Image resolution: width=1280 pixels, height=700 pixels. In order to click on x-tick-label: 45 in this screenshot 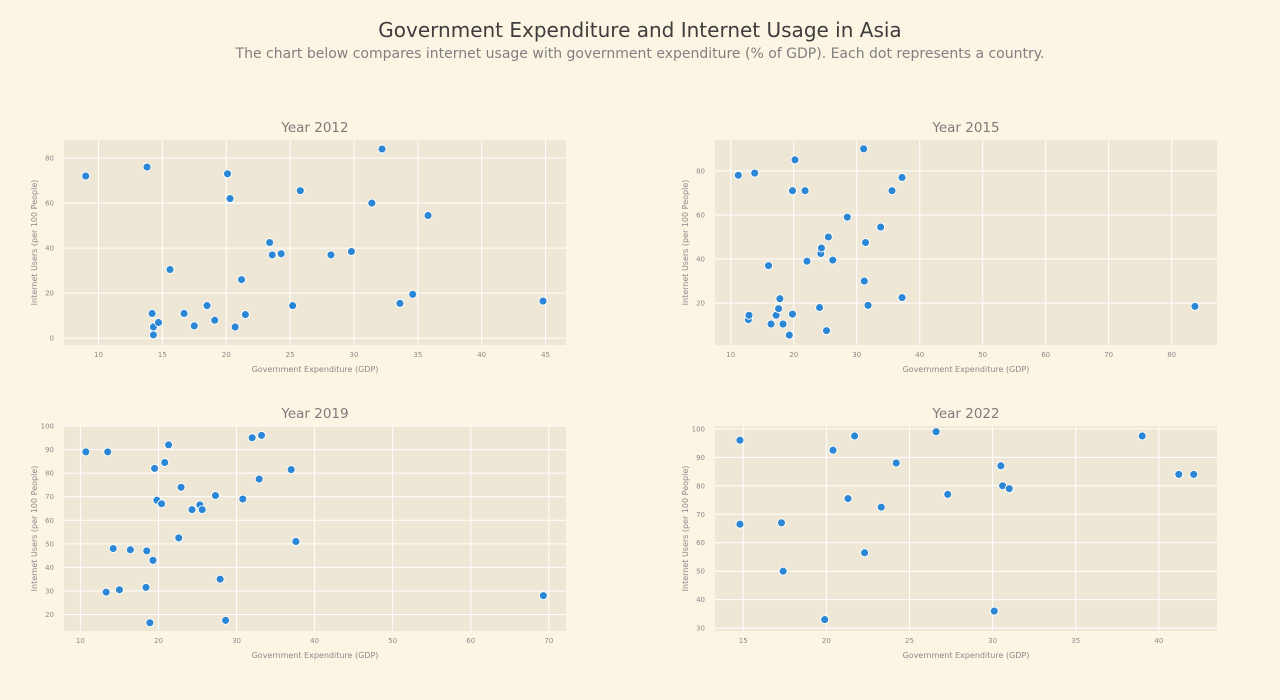, I will do `click(545, 355)`.